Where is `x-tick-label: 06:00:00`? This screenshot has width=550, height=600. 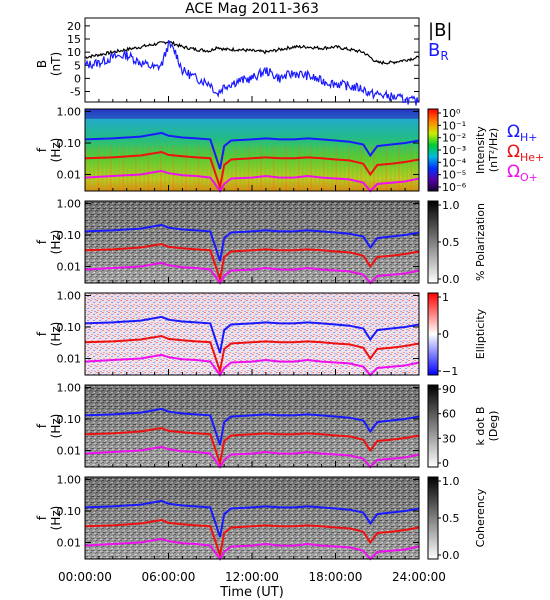
x-tick-label: 06:00:00 is located at coordinates (169, 577).